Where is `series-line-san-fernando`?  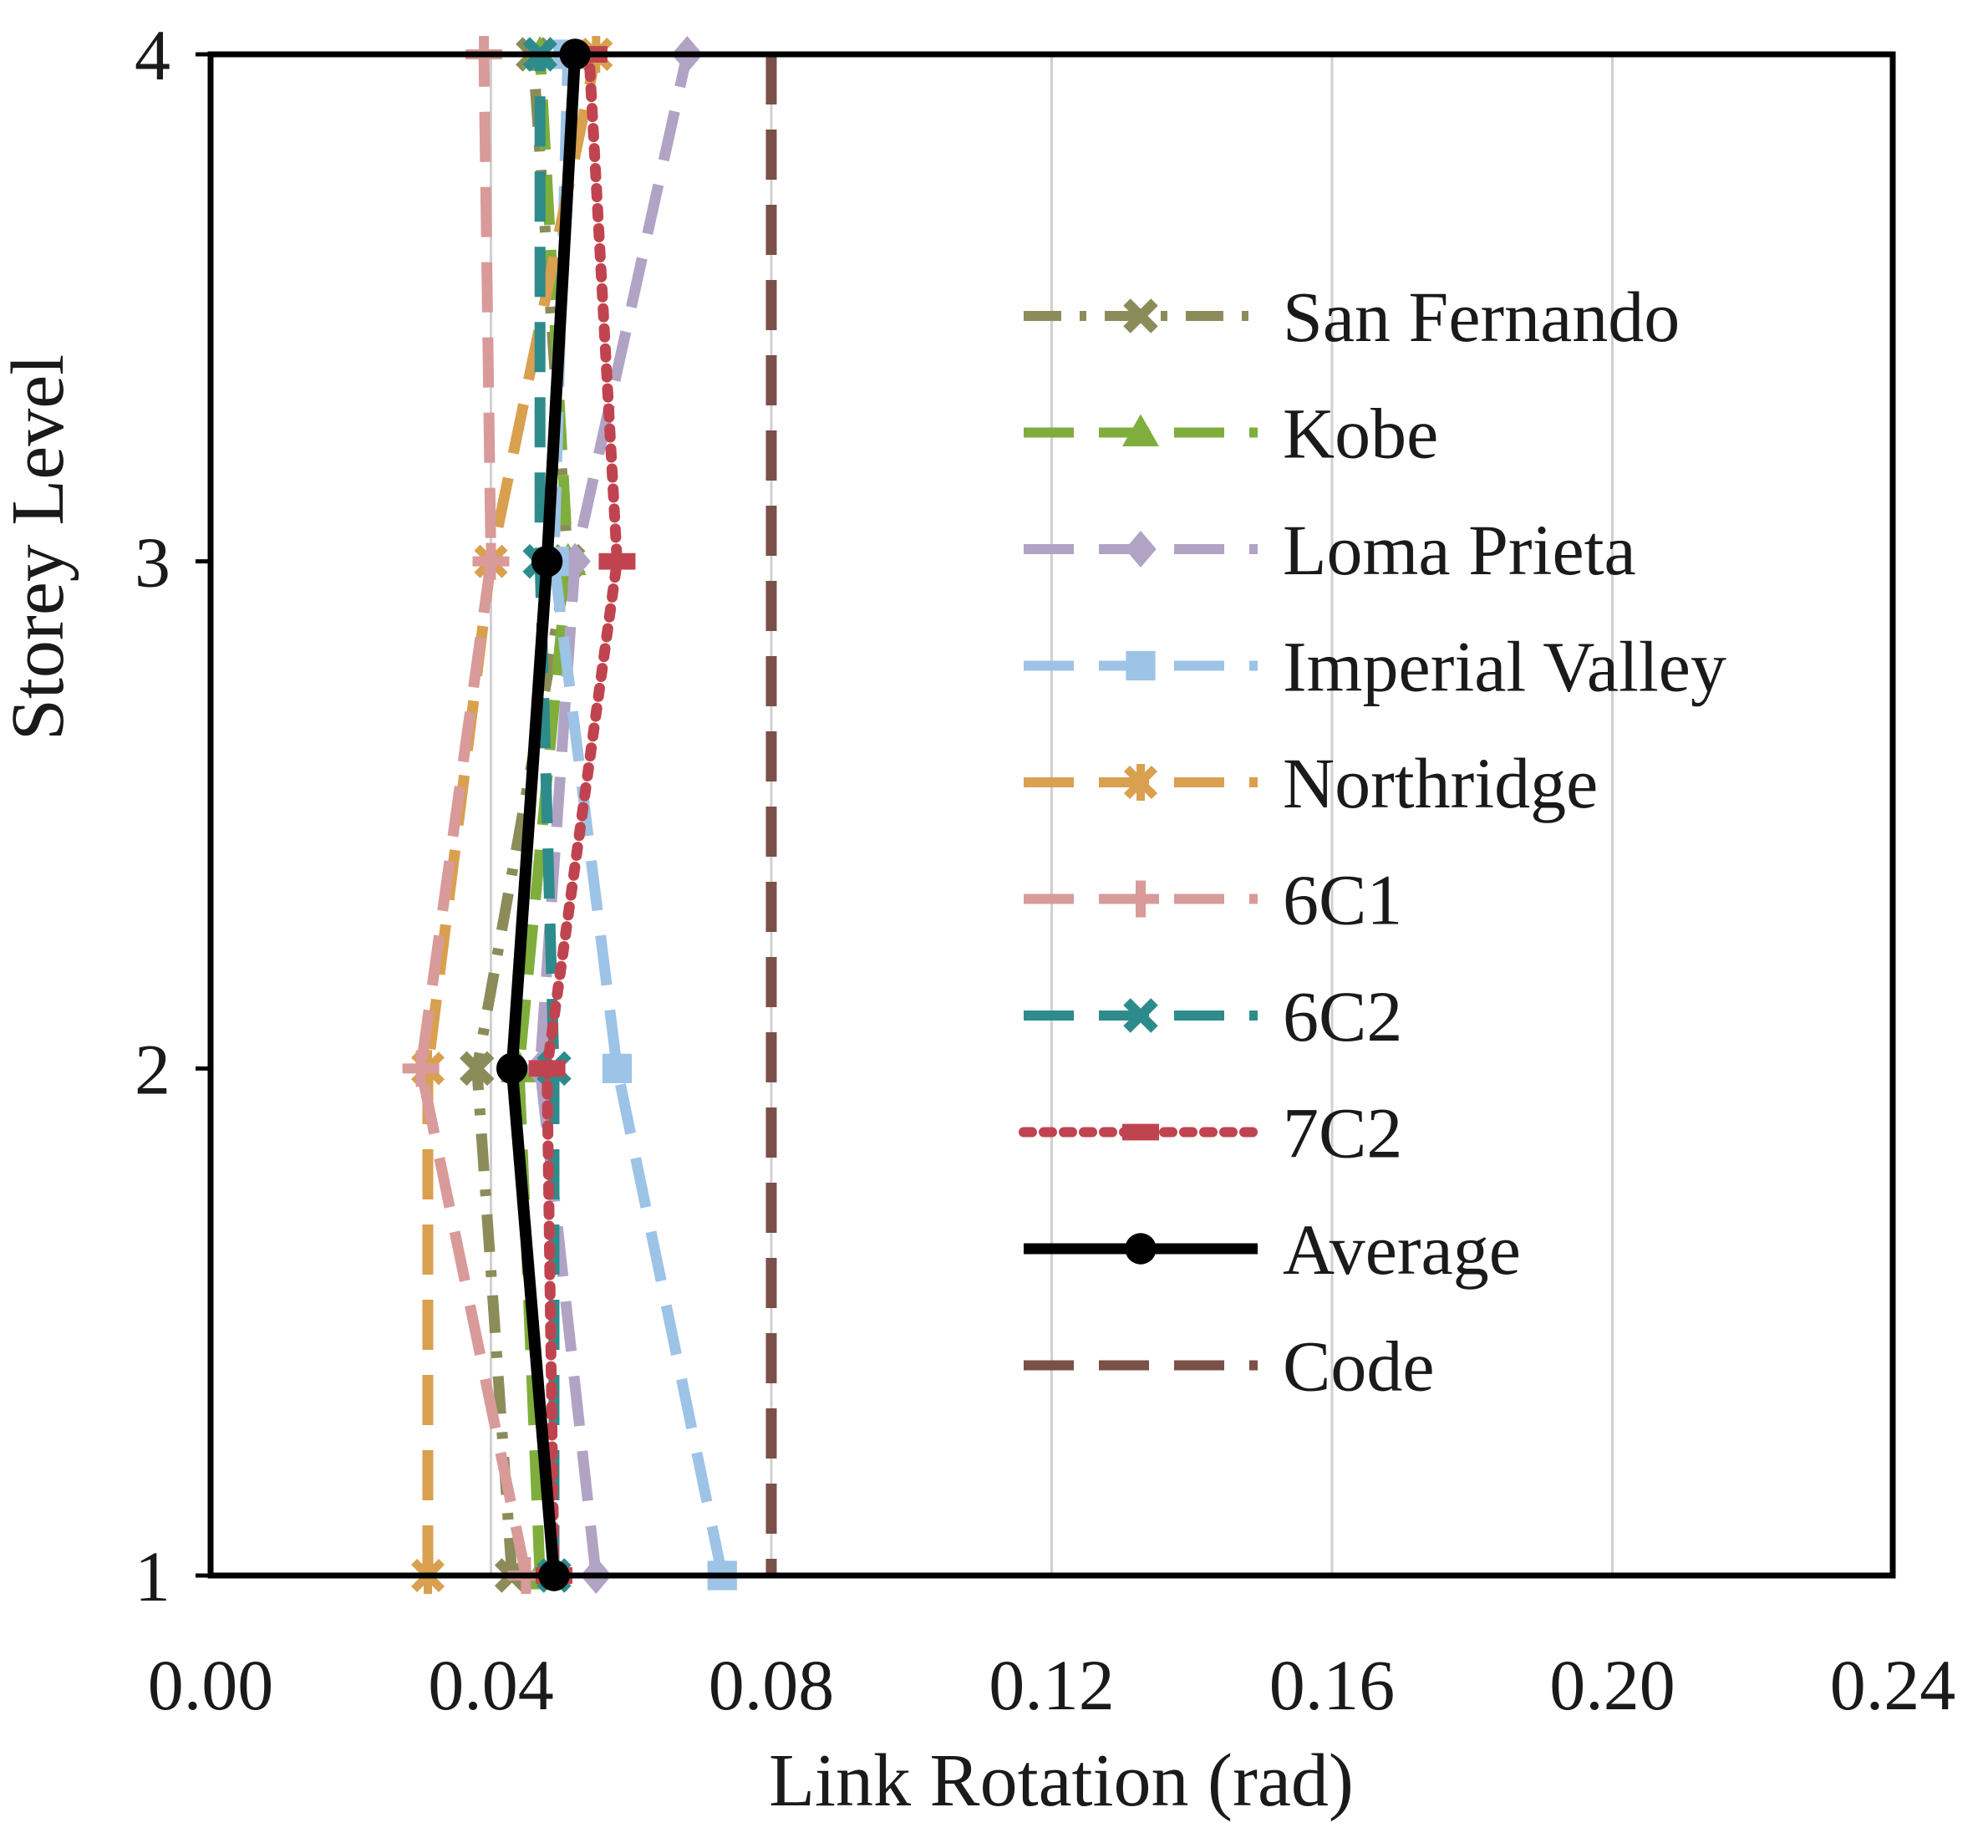 series-line-san-fernando is located at coordinates (522, 814).